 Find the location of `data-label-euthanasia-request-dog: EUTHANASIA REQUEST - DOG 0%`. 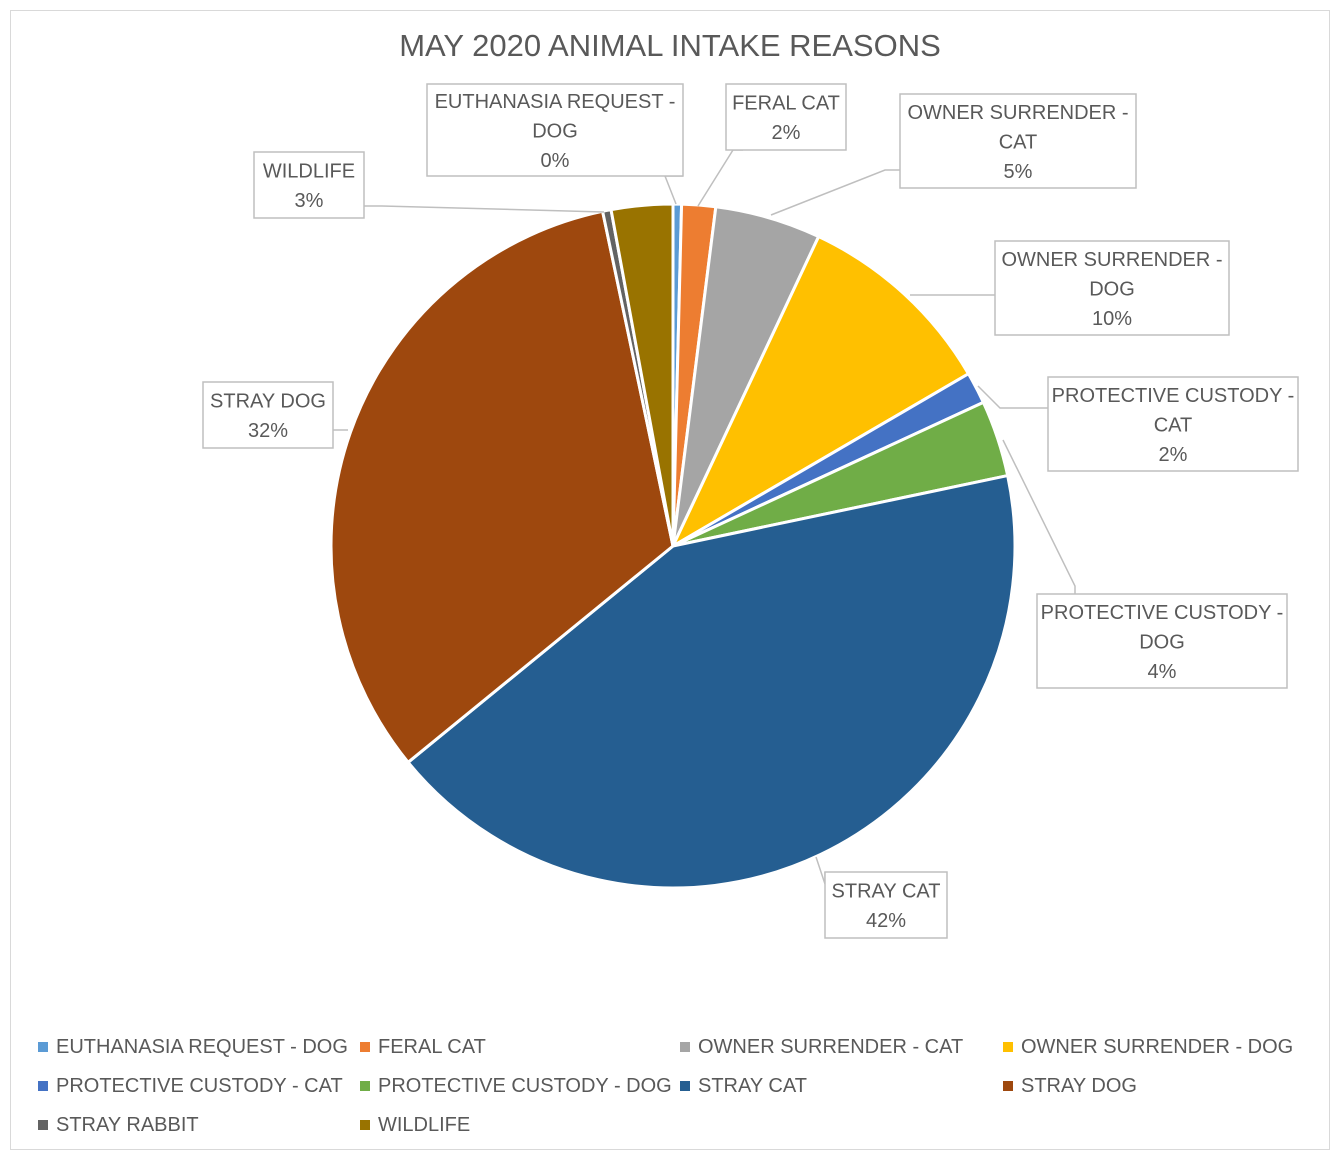

data-label-euthanasia-request-dog: EUTHANASIA REQUEST - DOG 0% is located at coordinates (555, 144).